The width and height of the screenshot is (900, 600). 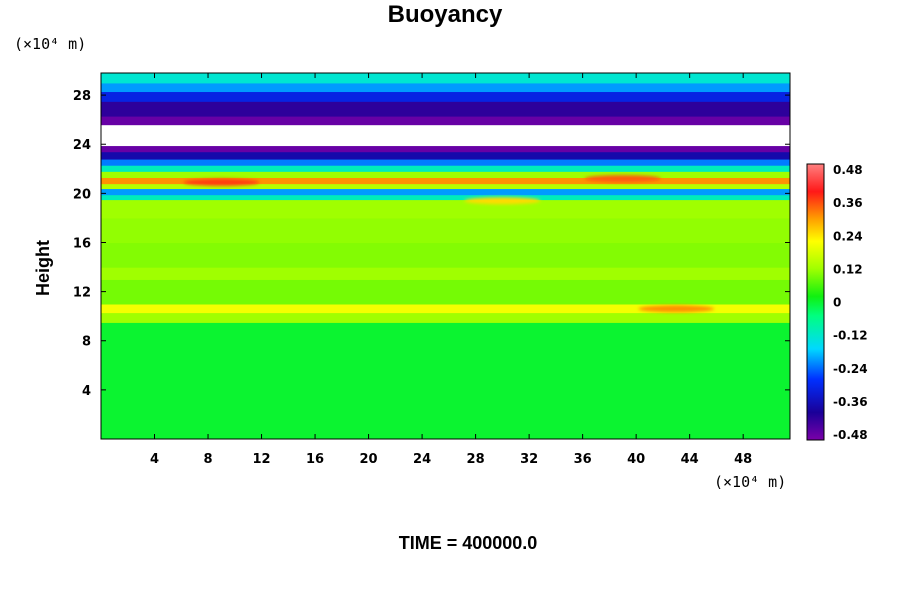 What do you see at coordinates (86, 342) in the screenshot?
I see `y-tick-label: 8` at bounding box center [86, 342].